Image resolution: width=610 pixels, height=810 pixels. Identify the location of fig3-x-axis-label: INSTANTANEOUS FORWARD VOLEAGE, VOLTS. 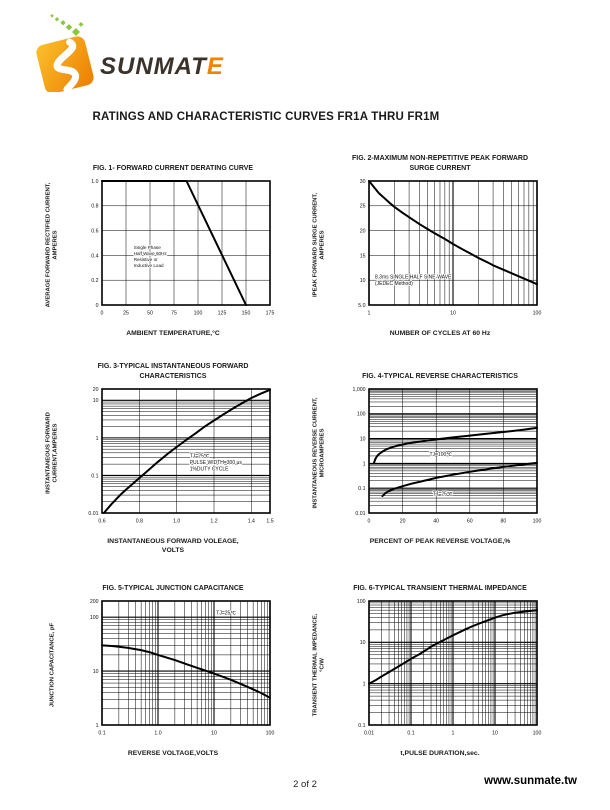
(173, 546).